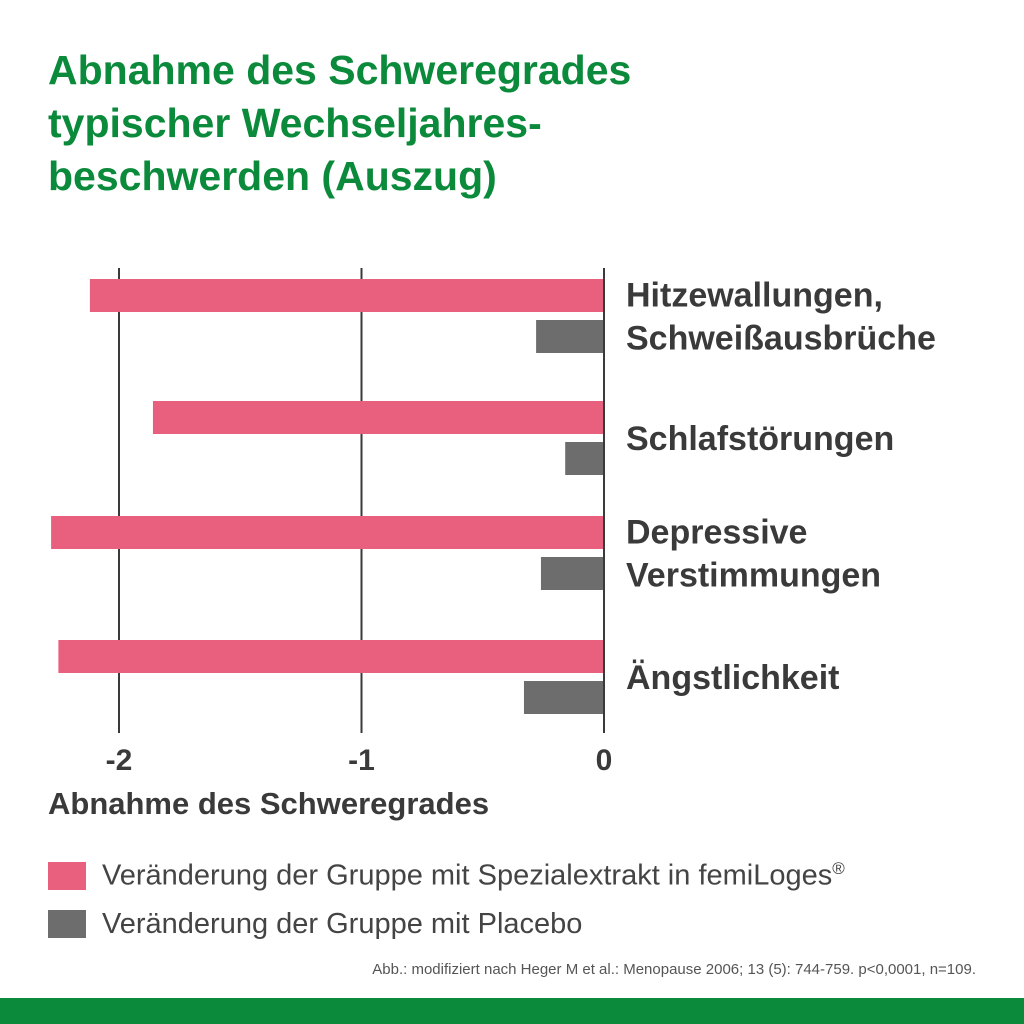 The width and height of the screenshot is (1024, 1024). Describe the element at coordinates (272, 176) in the screenshot. I see `title-line-3: beschwerden (Auszug)` at that location.